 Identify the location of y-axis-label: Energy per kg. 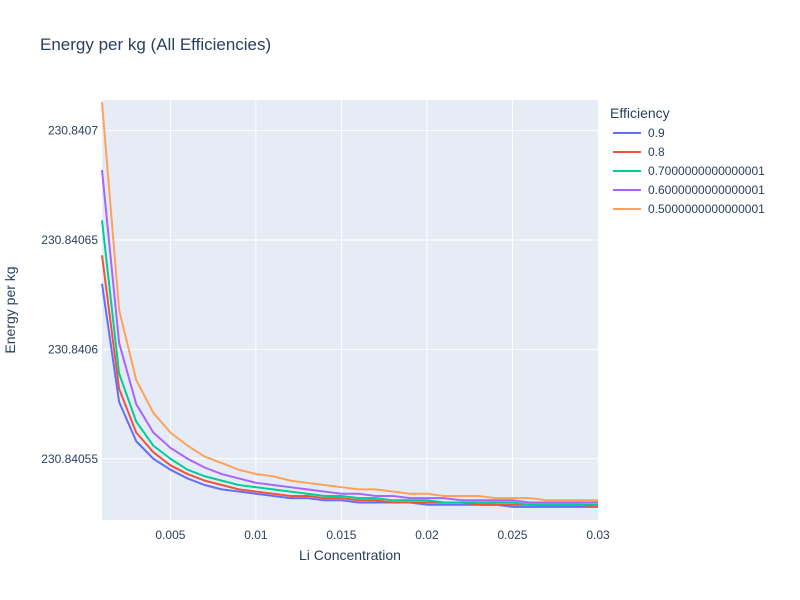
(10, 309).